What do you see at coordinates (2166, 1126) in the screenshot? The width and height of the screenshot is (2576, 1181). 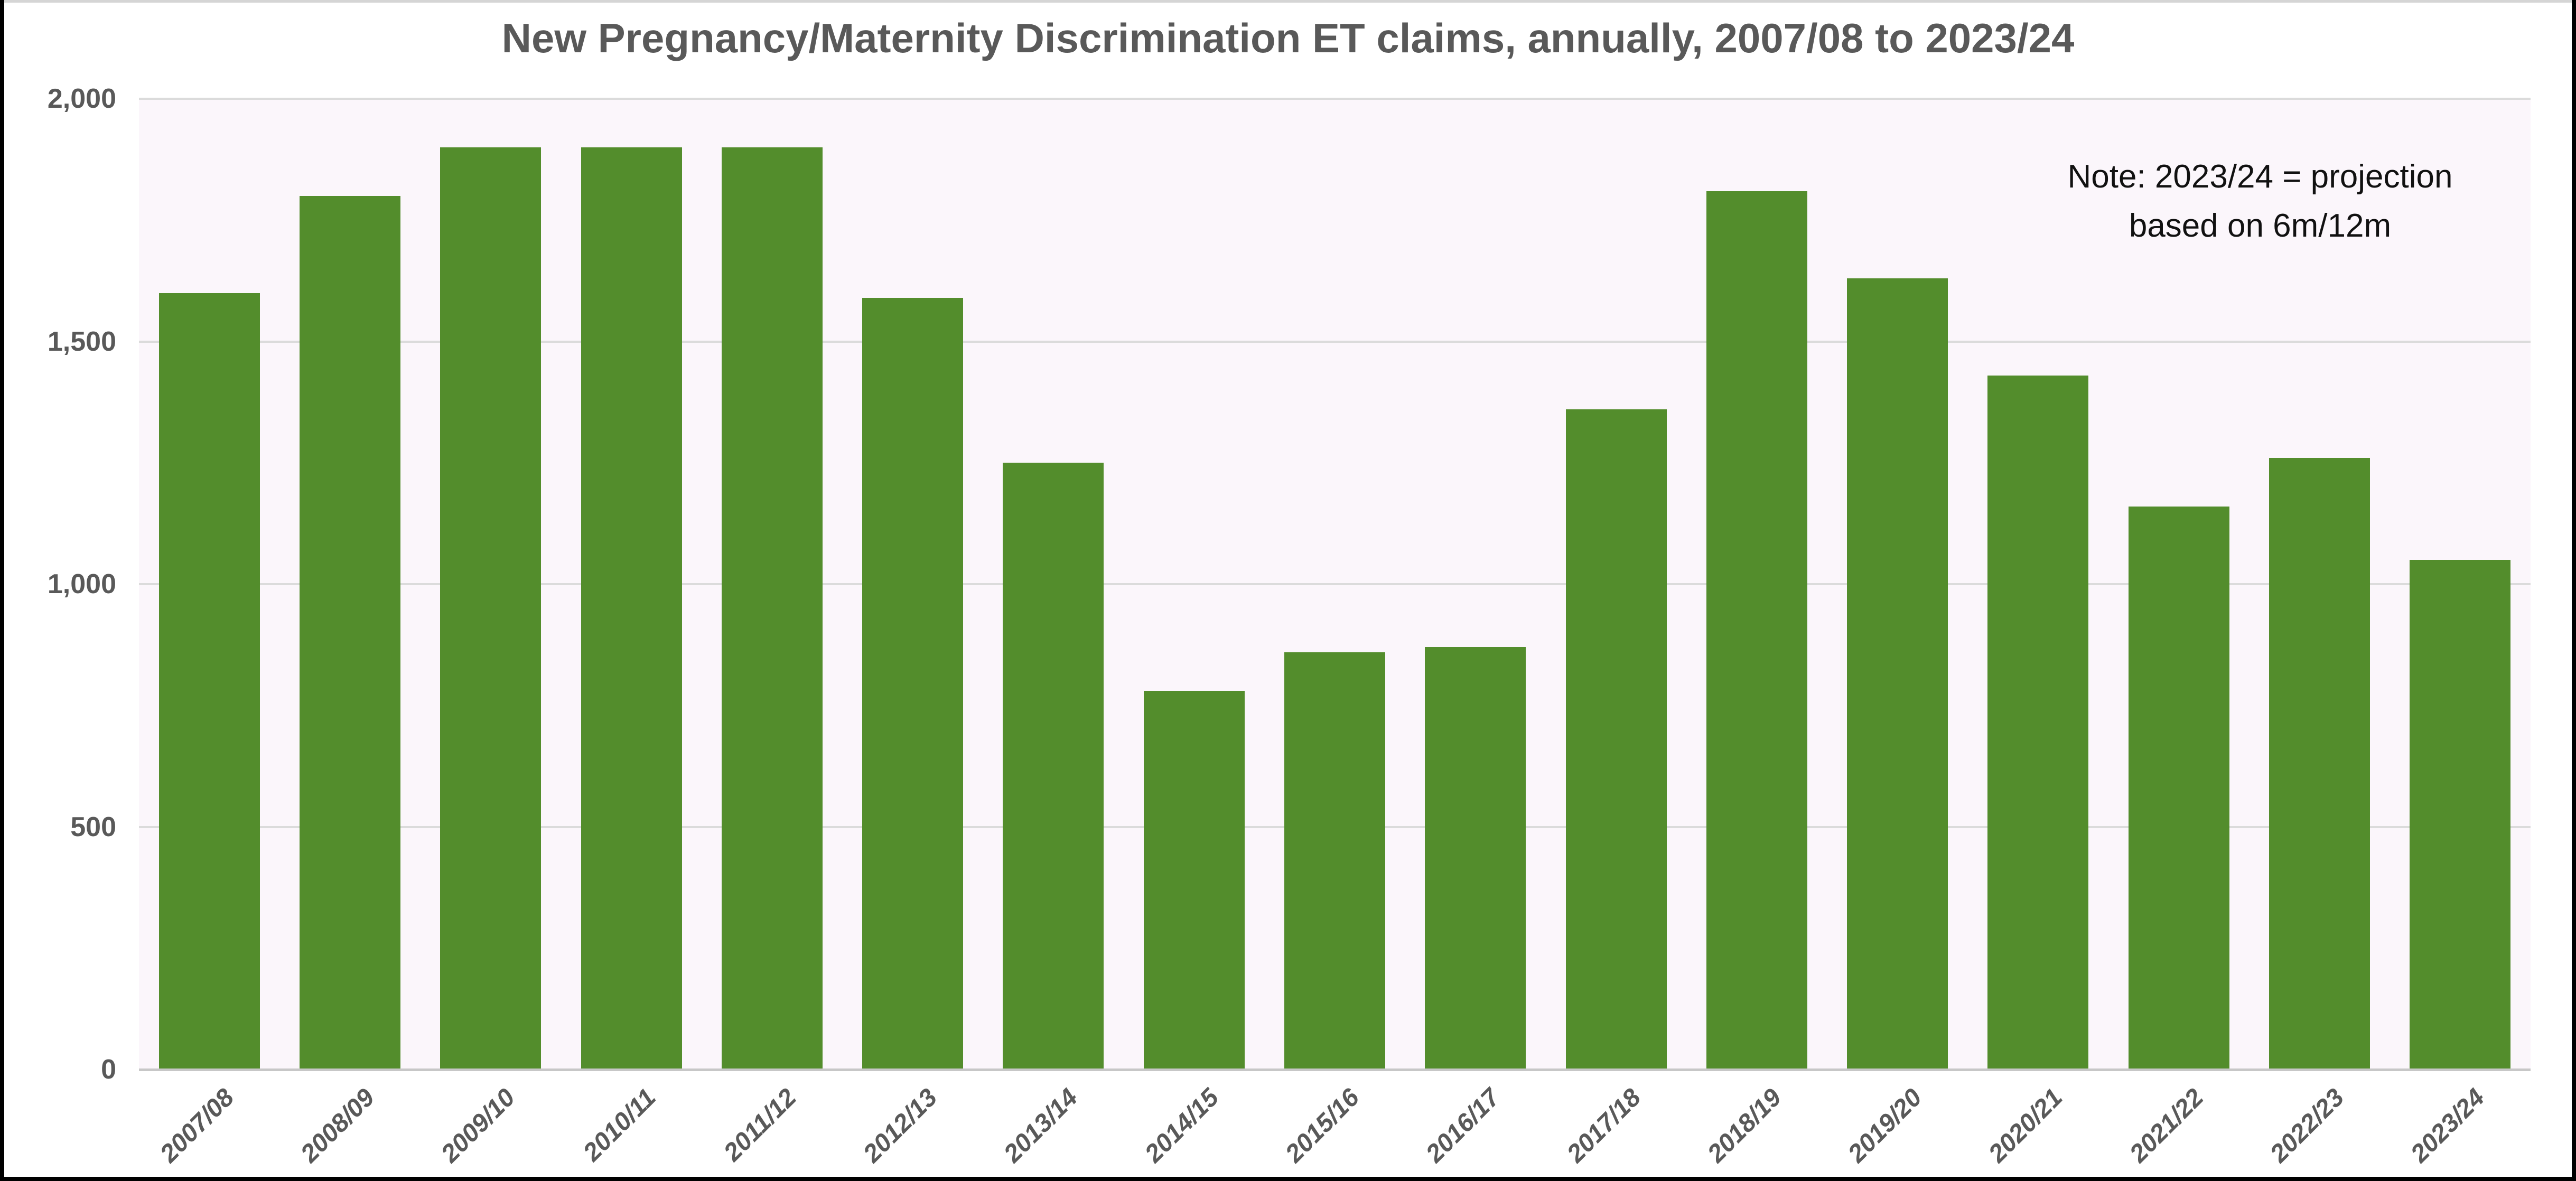 I see `x-tick-label-2021/22: 2021/22` at bounding box center [2166, 1126].